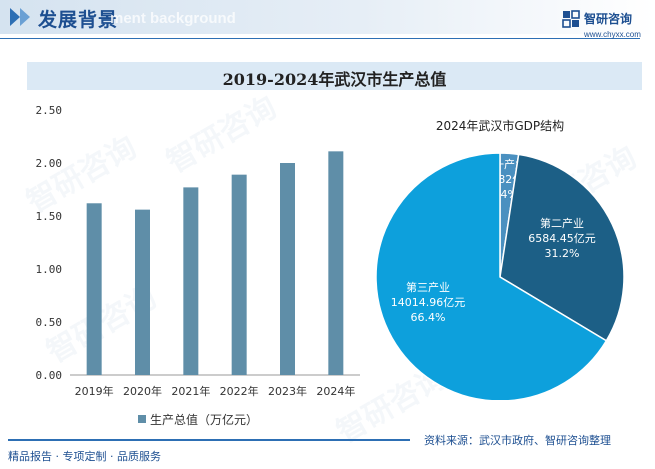  I want to click on logo-name: 智研咨询, so click(608, 19).